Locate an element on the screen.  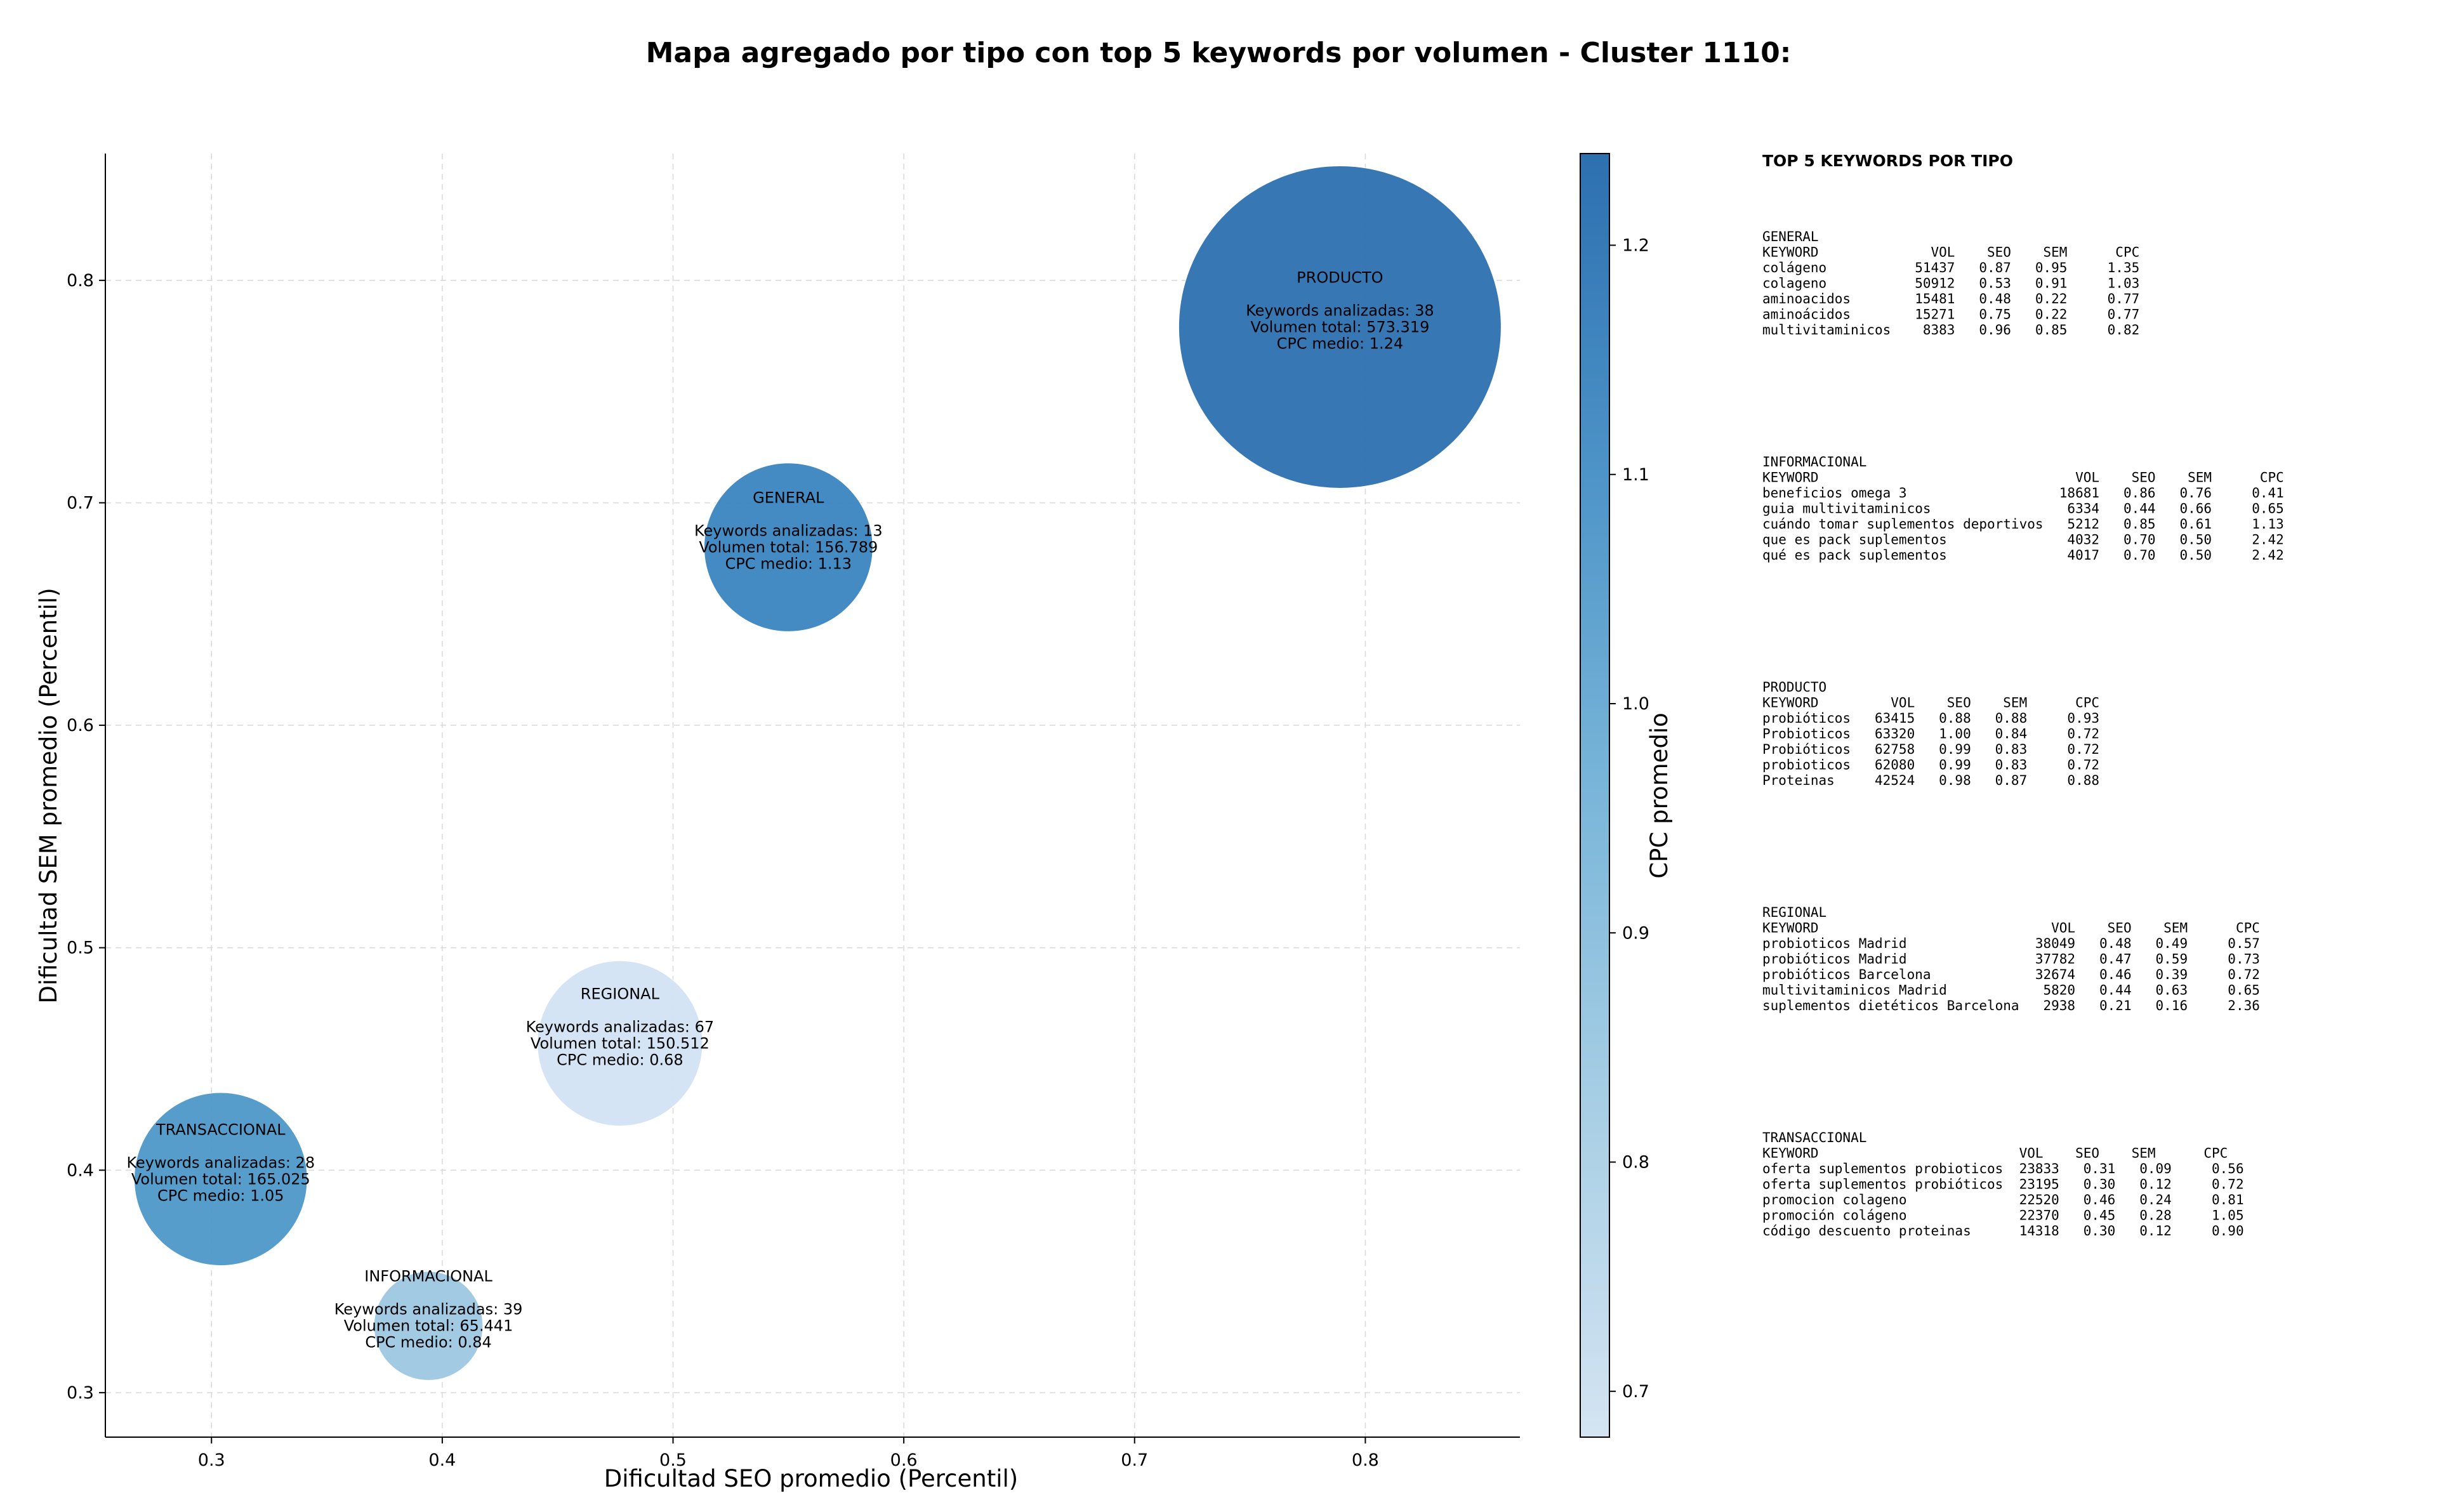
colorbar-tick-label: 0.8 is located at coordinates (1635, 1163).